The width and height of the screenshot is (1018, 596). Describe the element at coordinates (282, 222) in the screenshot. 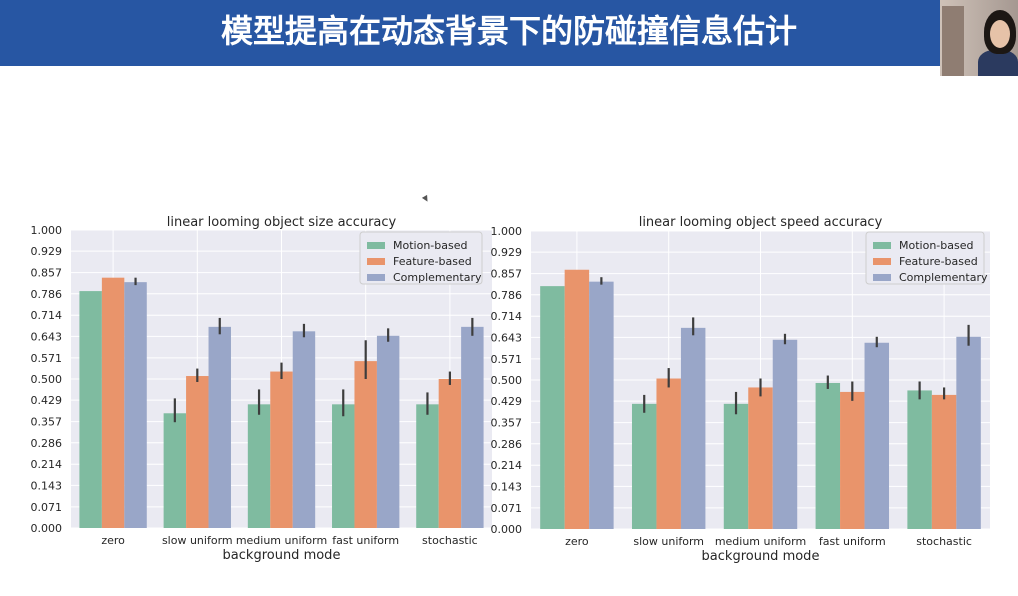

I see `chart-title: linear looming object size accuracy` at that location.